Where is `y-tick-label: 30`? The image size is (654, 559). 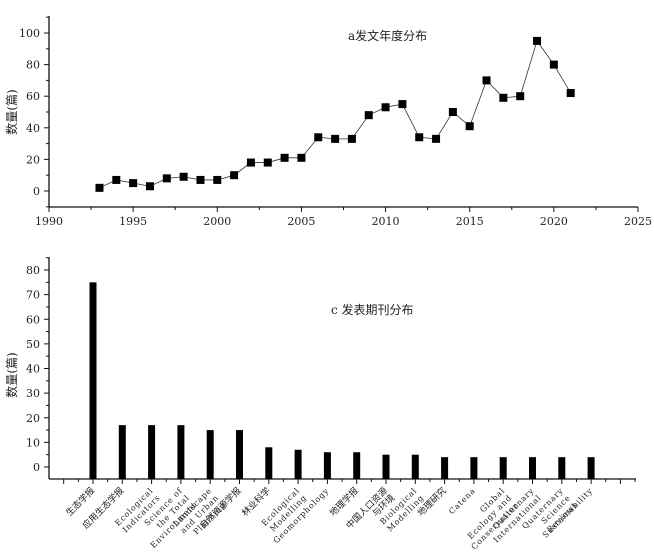 y-tick-label: 30 is located at coordinates (33, 393).